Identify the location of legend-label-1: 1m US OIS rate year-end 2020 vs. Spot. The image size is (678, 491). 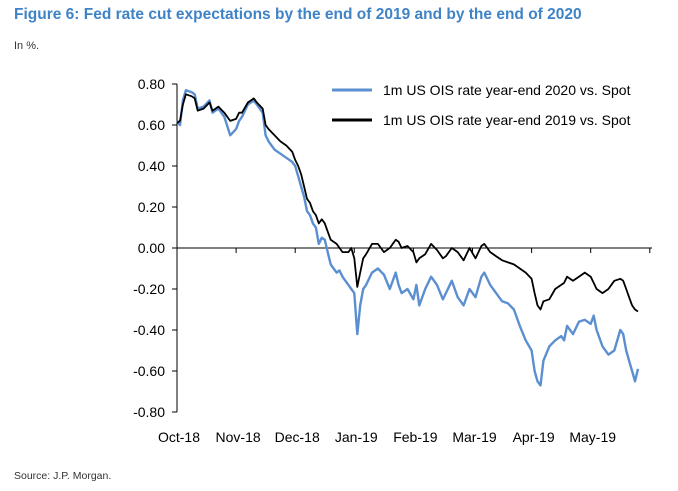
(507, 90).